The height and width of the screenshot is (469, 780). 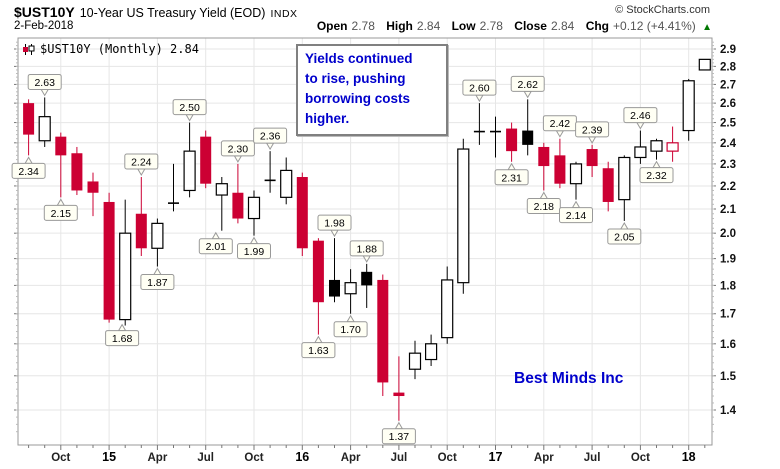 I want to click on svg-text: 1.98, so click(x=334, y=224).